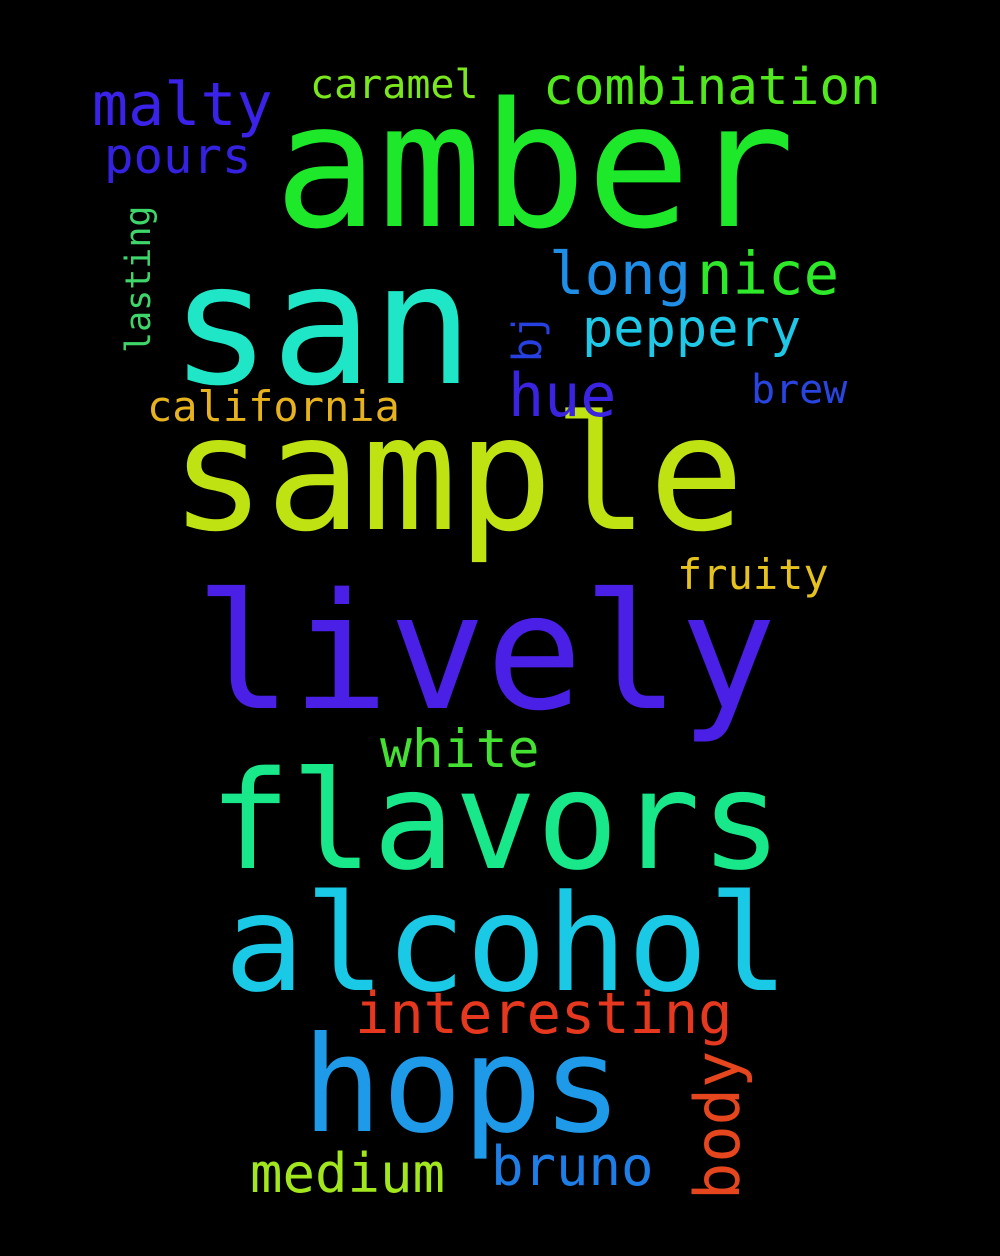 This screenshot has height=1256, width=1000. What do you see at coordinates (139, 279) in the screenshot?
I see `word-lasting: lasting` at bounding box center [139, 279].